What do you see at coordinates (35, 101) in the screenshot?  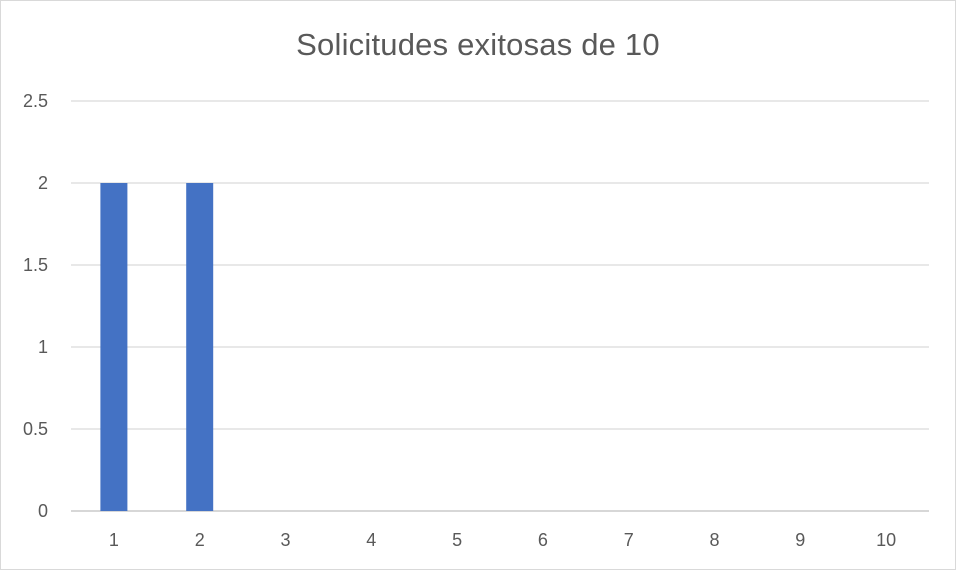 I see `y-tick-label: 2.5` at bounding box center [35, 101].